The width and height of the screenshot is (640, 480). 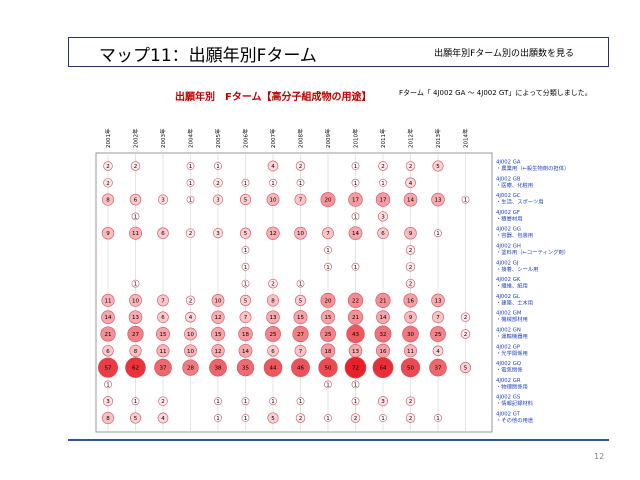 What do you see at coordinates (515, 420) in the screenshot?
I see `row-usage-label: ・その他の用途` at bounding box center [515, 420].